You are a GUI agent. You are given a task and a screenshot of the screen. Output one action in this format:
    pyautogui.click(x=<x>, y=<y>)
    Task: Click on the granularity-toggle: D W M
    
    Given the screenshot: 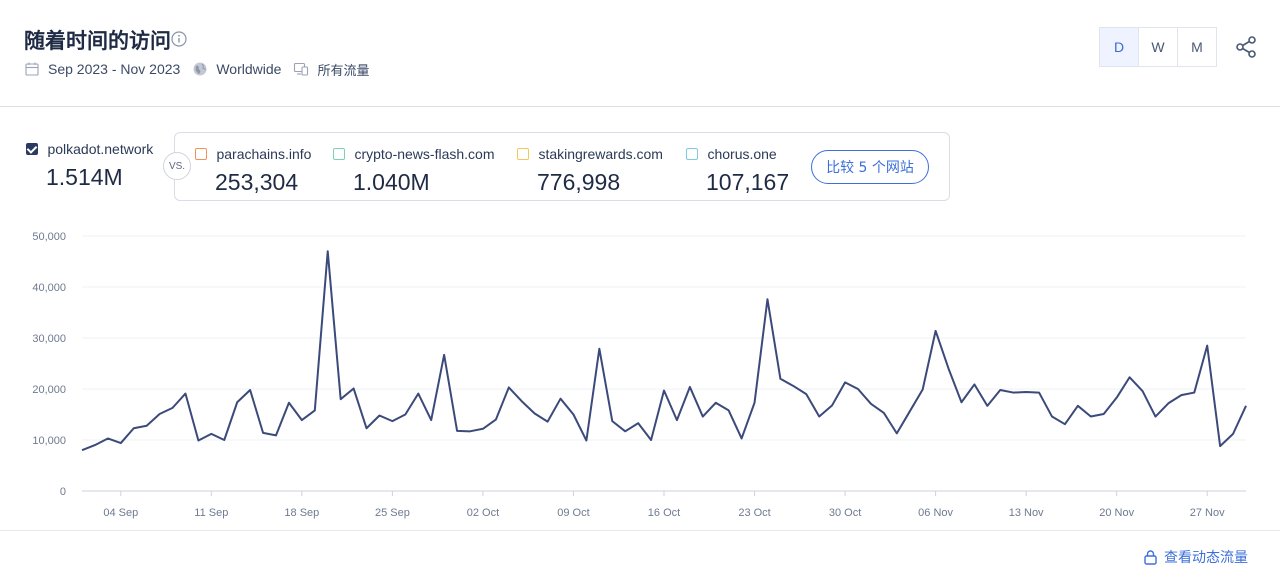 What is the action you would take?
    pyautogui.click(x=1158, y=47)
    